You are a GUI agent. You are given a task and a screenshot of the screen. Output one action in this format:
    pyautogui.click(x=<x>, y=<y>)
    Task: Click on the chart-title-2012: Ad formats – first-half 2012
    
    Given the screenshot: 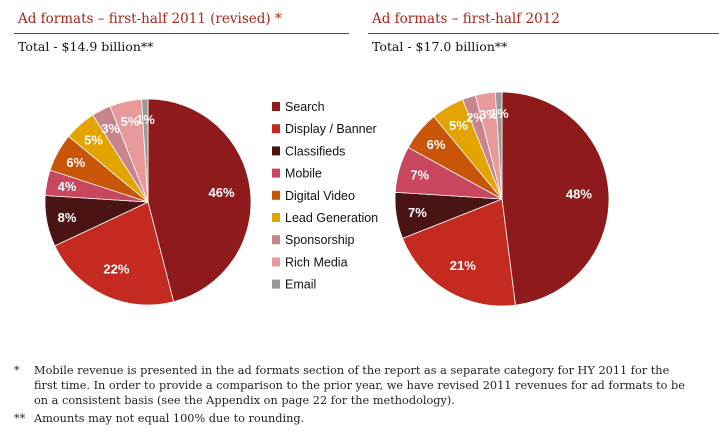 What is the action you would take?
    pyautogui.click(x=466, y=19)
    